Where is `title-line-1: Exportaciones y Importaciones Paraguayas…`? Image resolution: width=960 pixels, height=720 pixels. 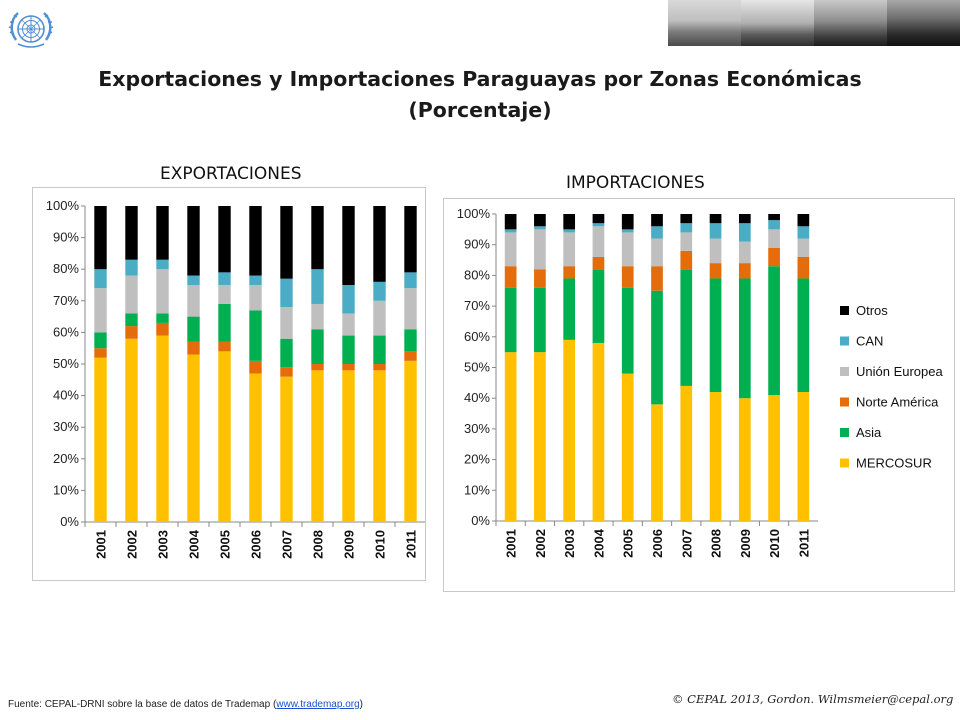 title-line-1: Exportaciones y Importaciones Paraguayas… is located at coordinates (480, 79).